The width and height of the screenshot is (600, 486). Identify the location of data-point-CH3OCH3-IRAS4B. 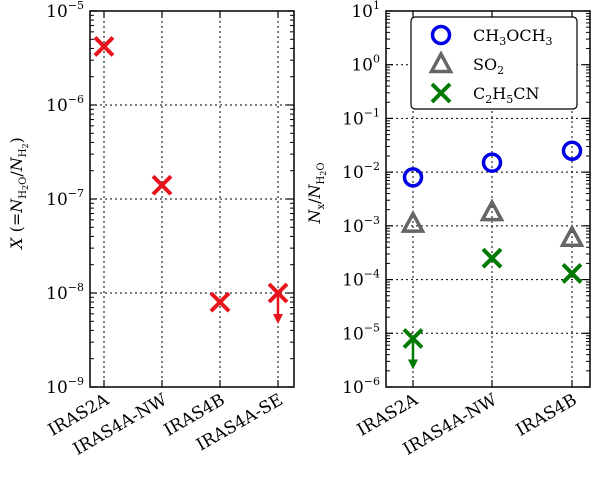
(572, 151).